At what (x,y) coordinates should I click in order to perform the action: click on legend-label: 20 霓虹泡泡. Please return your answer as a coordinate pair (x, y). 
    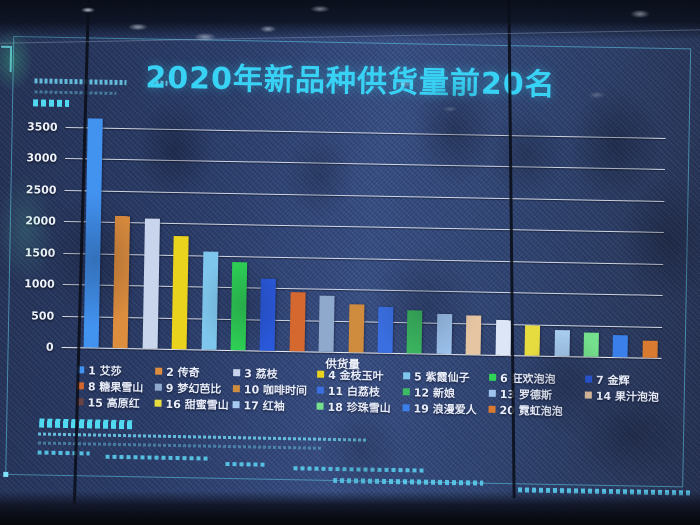
    Looking at the image, I should click on (531, 410).